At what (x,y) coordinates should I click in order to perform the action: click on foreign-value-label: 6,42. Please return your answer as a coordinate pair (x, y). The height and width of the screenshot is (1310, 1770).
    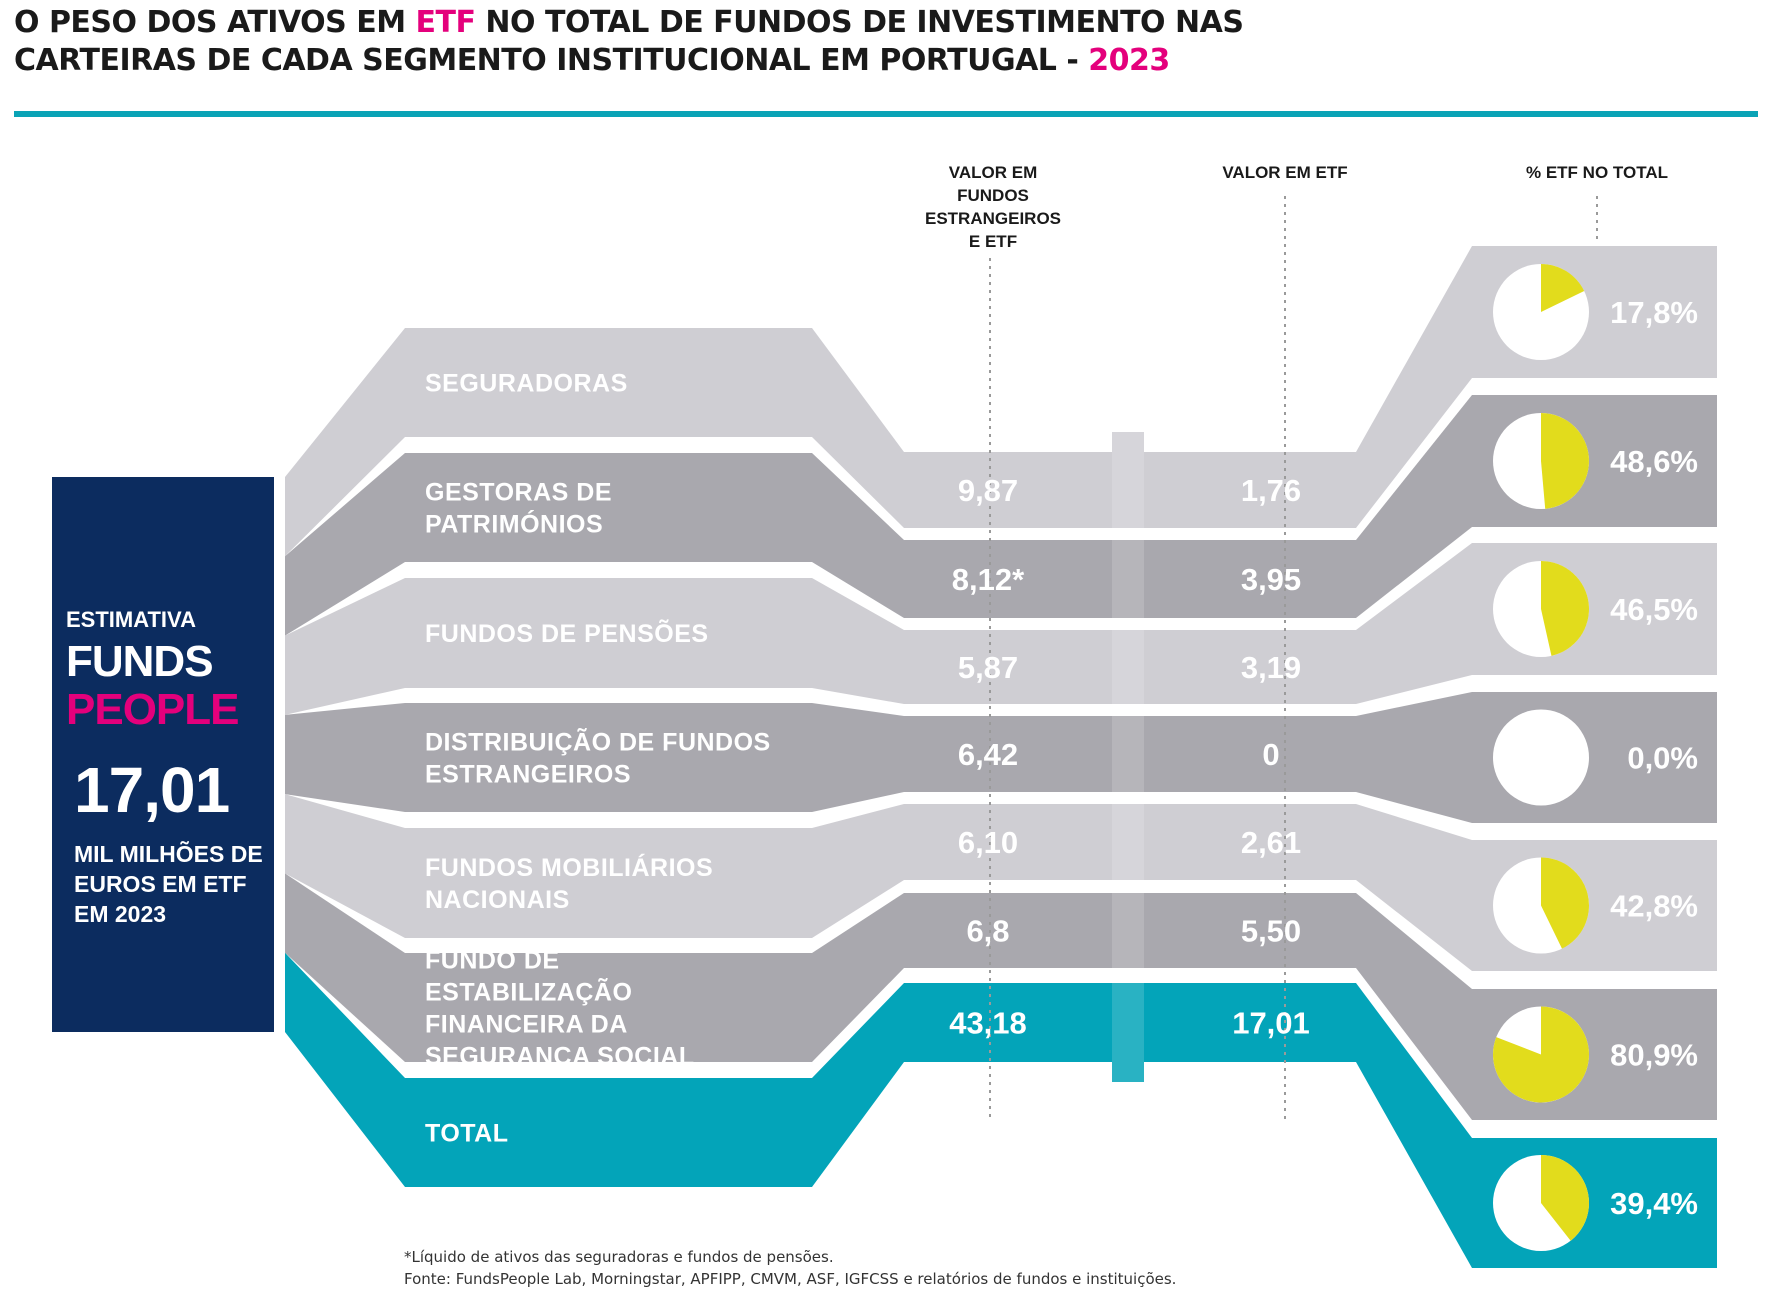
    Looking at the image, I should click on (988, 754).